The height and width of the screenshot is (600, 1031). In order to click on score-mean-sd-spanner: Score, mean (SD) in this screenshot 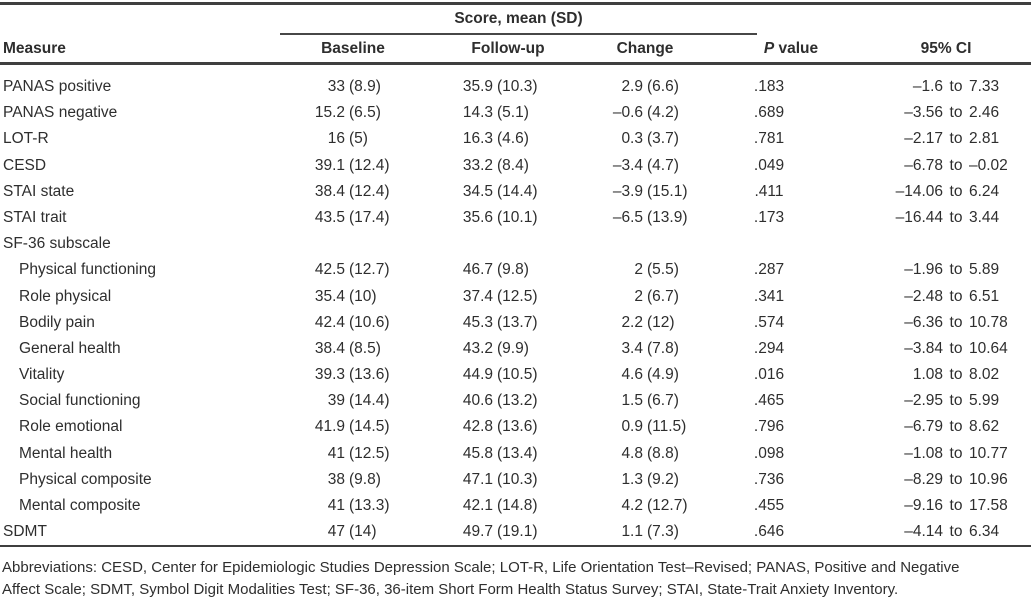, I will do `click(518, 20)`.